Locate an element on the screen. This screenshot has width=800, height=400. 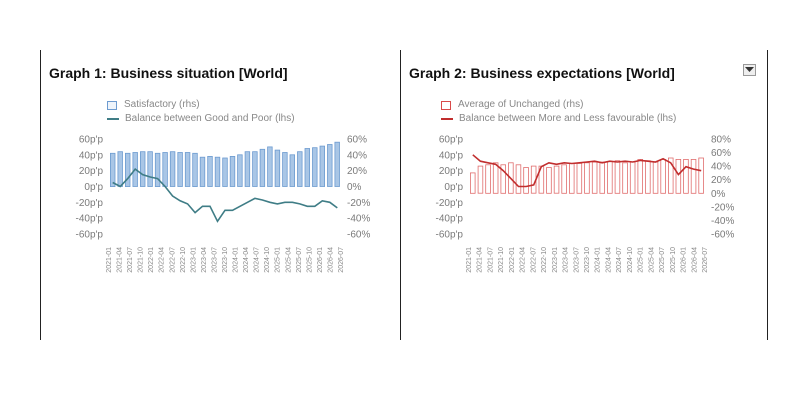
x-tick-label: 2025-10 is located at coordinates (309, 260).